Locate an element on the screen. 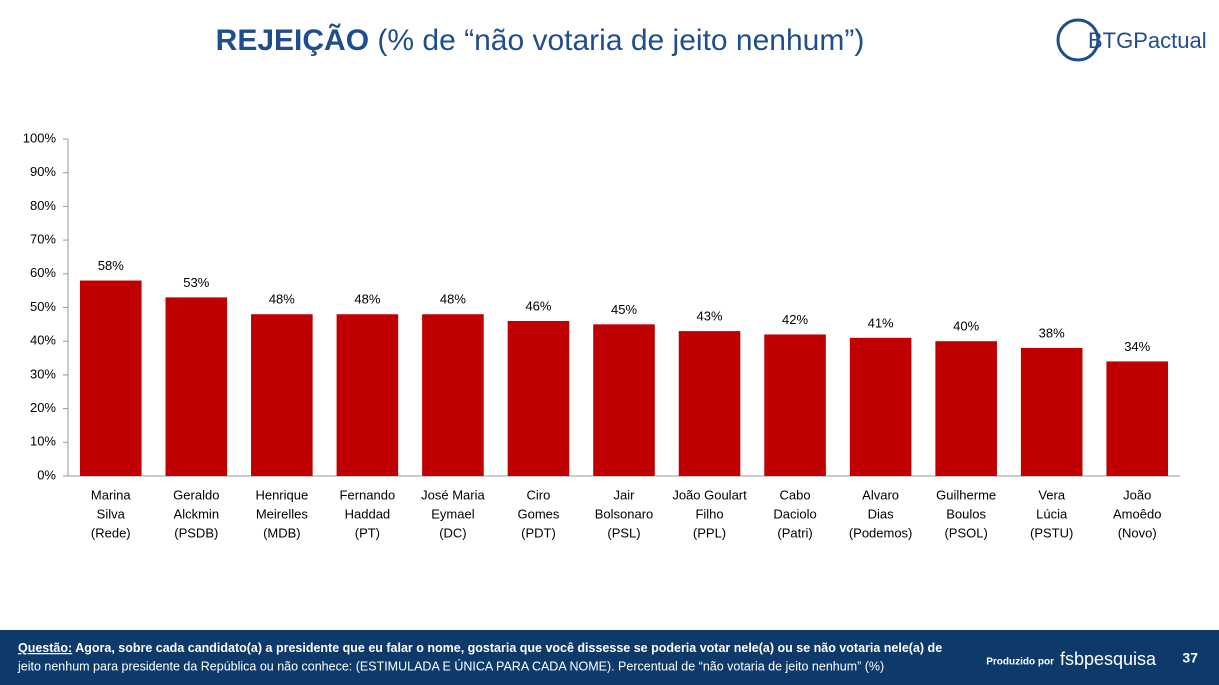 The height and width of the screenshot is (685, 1219). x-tick-label: Gomes is located at coordinates (539, 513).